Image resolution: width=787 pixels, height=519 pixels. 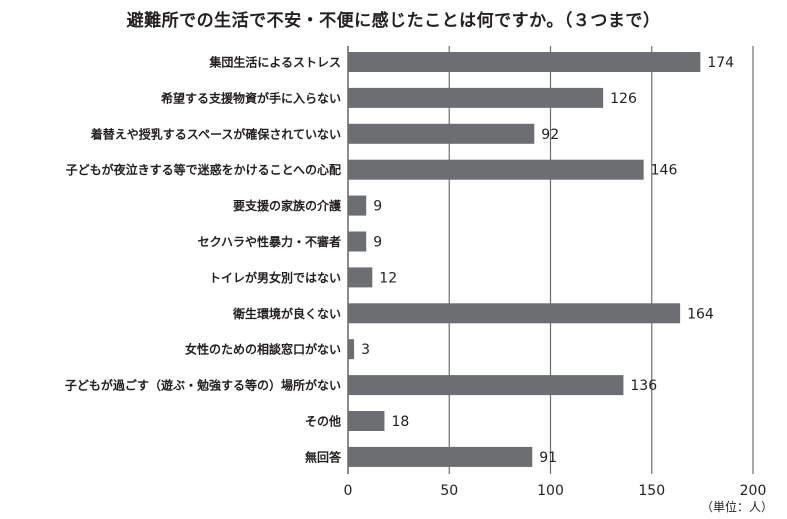 I want to click on category-label: 集団生活によるストレス, so click(x=274, y=62).